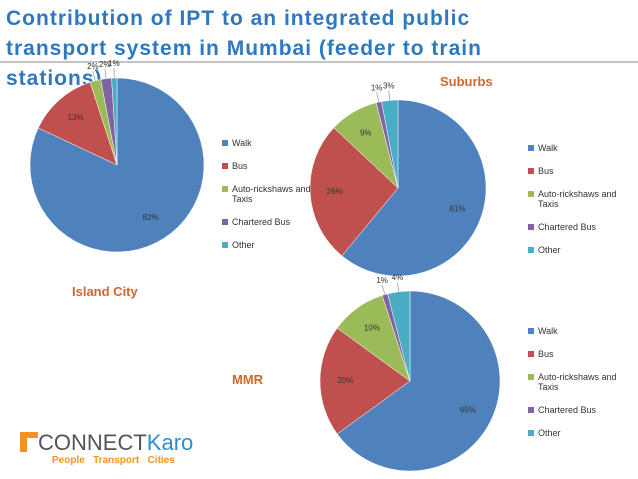  I want to click on logo: CONNECTKaro People Transport Cities, so click(106, 448).